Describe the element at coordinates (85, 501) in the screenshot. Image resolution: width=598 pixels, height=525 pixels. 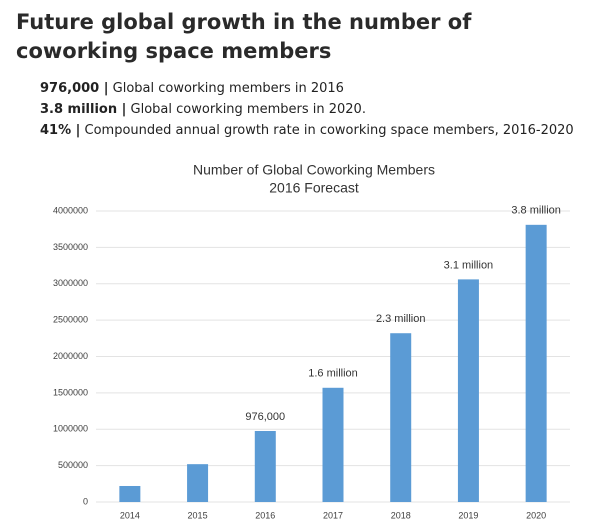
I see `y-tick-label: 0` at that location.